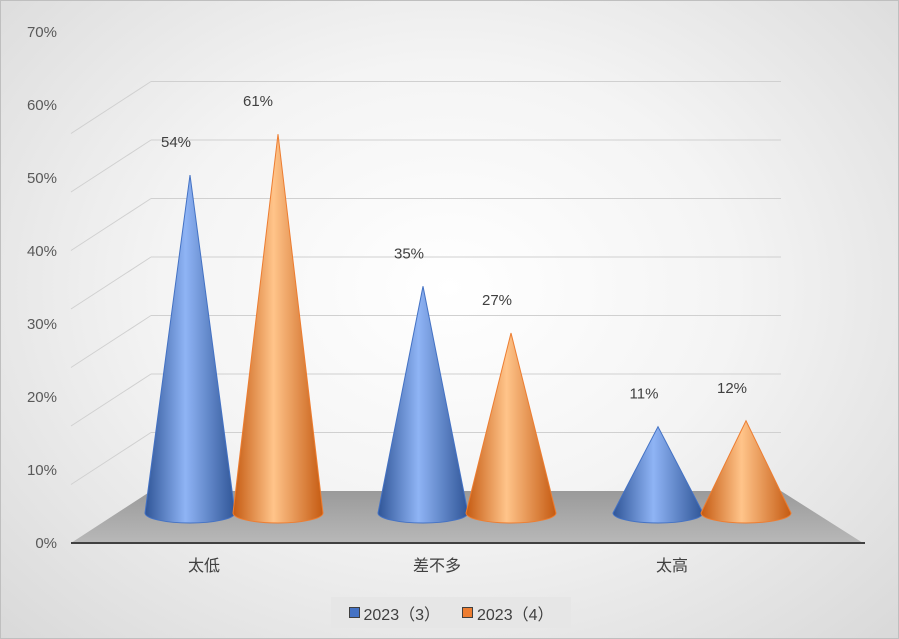 Image resolution: width=899 pixels, height=639 pixels. What do you see at coordinates (672, 566) in the screenshot?
I see `x-tick-label: 太高` at bounding box center [672, 566].